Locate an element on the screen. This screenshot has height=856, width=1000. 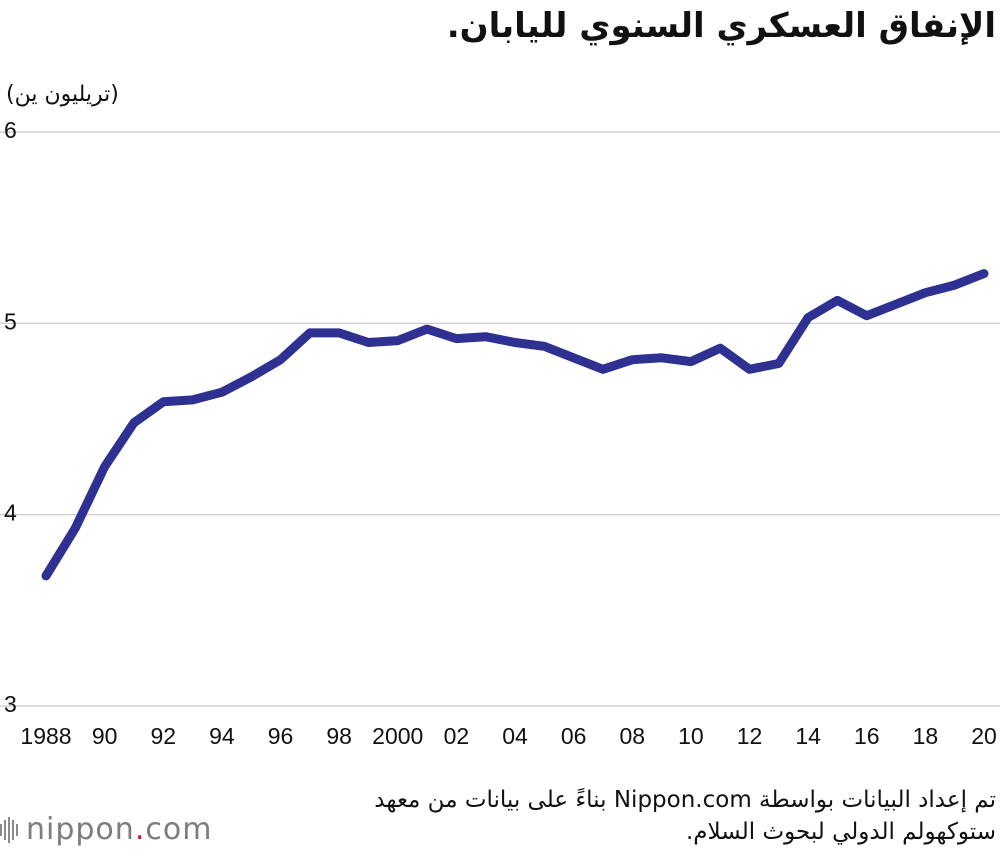
x-tick-label: 08 is located at coordinates (632, 736).